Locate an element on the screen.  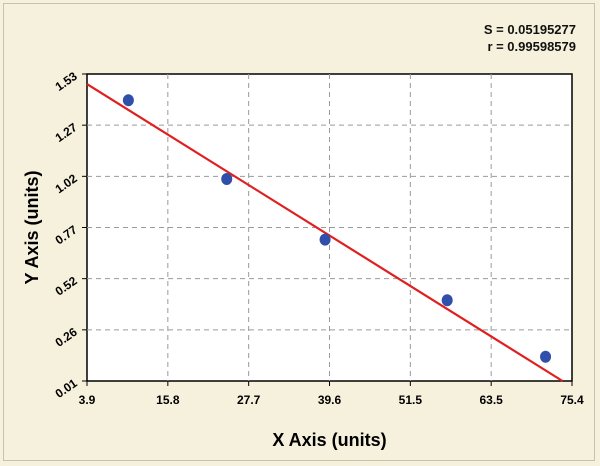
x-tick-label: 39.6 is located at coordinates (330, 400).